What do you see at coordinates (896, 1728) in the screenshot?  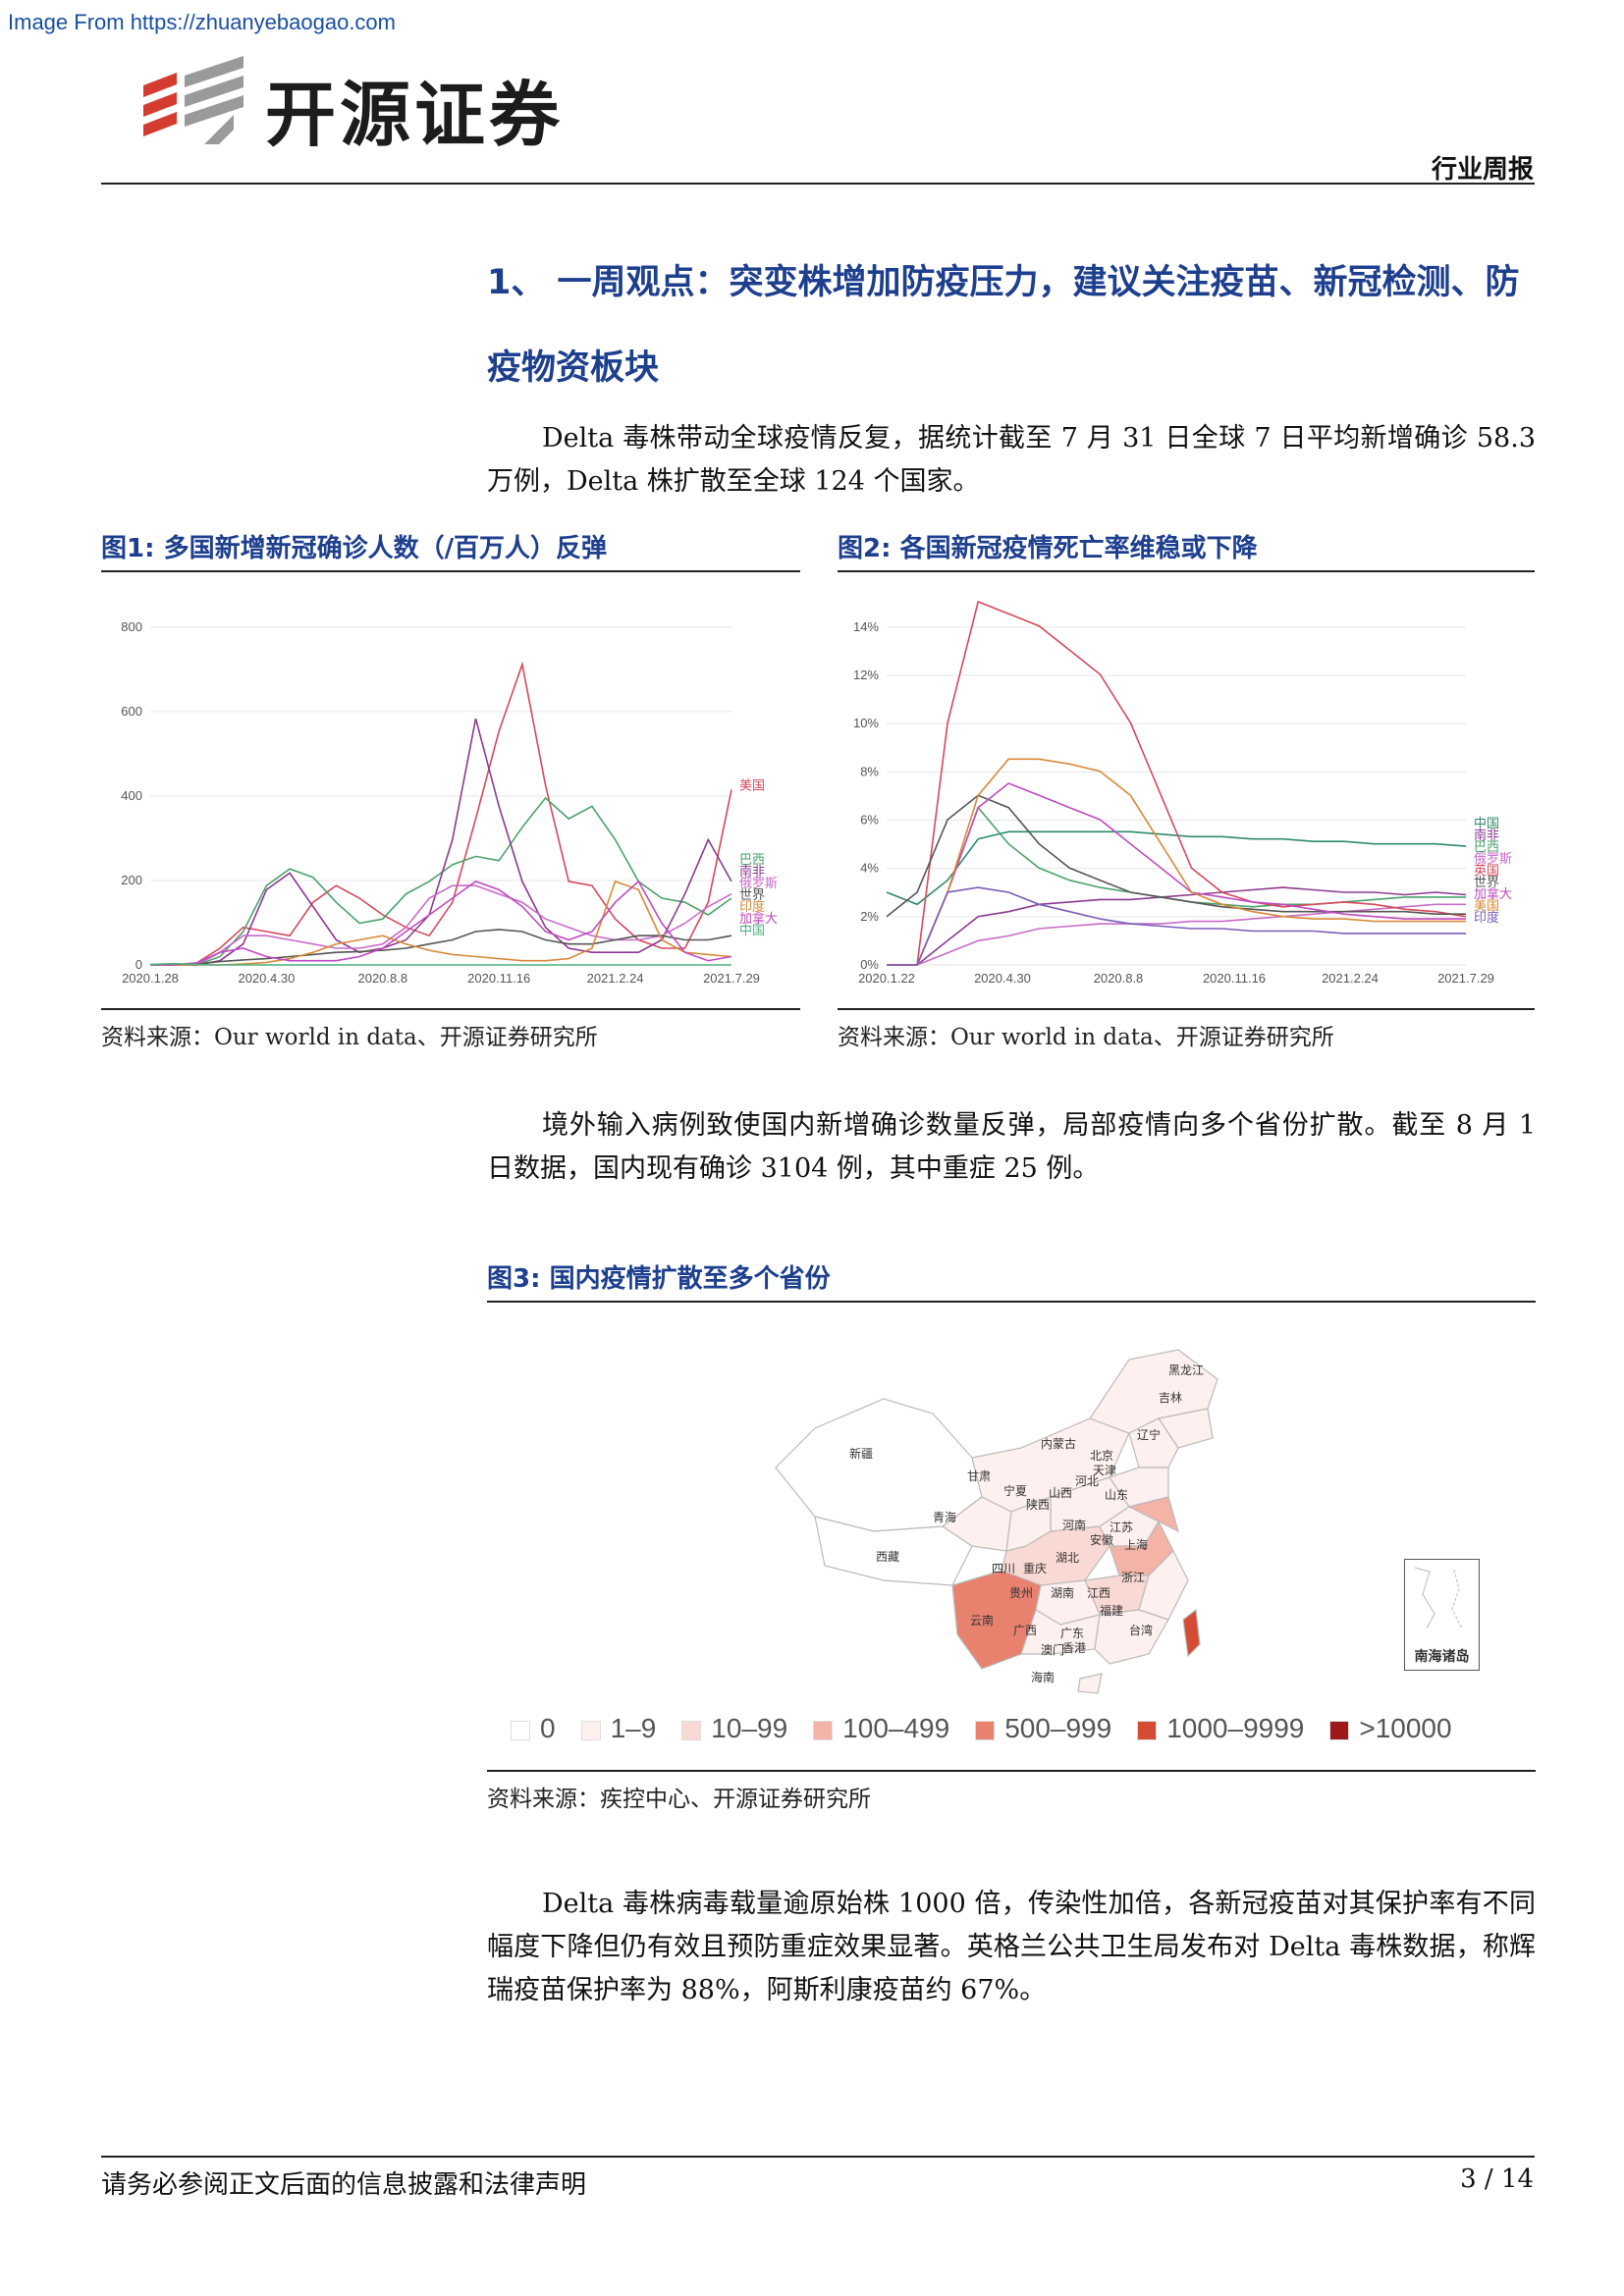 I see `legend-label: 100–499` at bounding box center [896, 1728].